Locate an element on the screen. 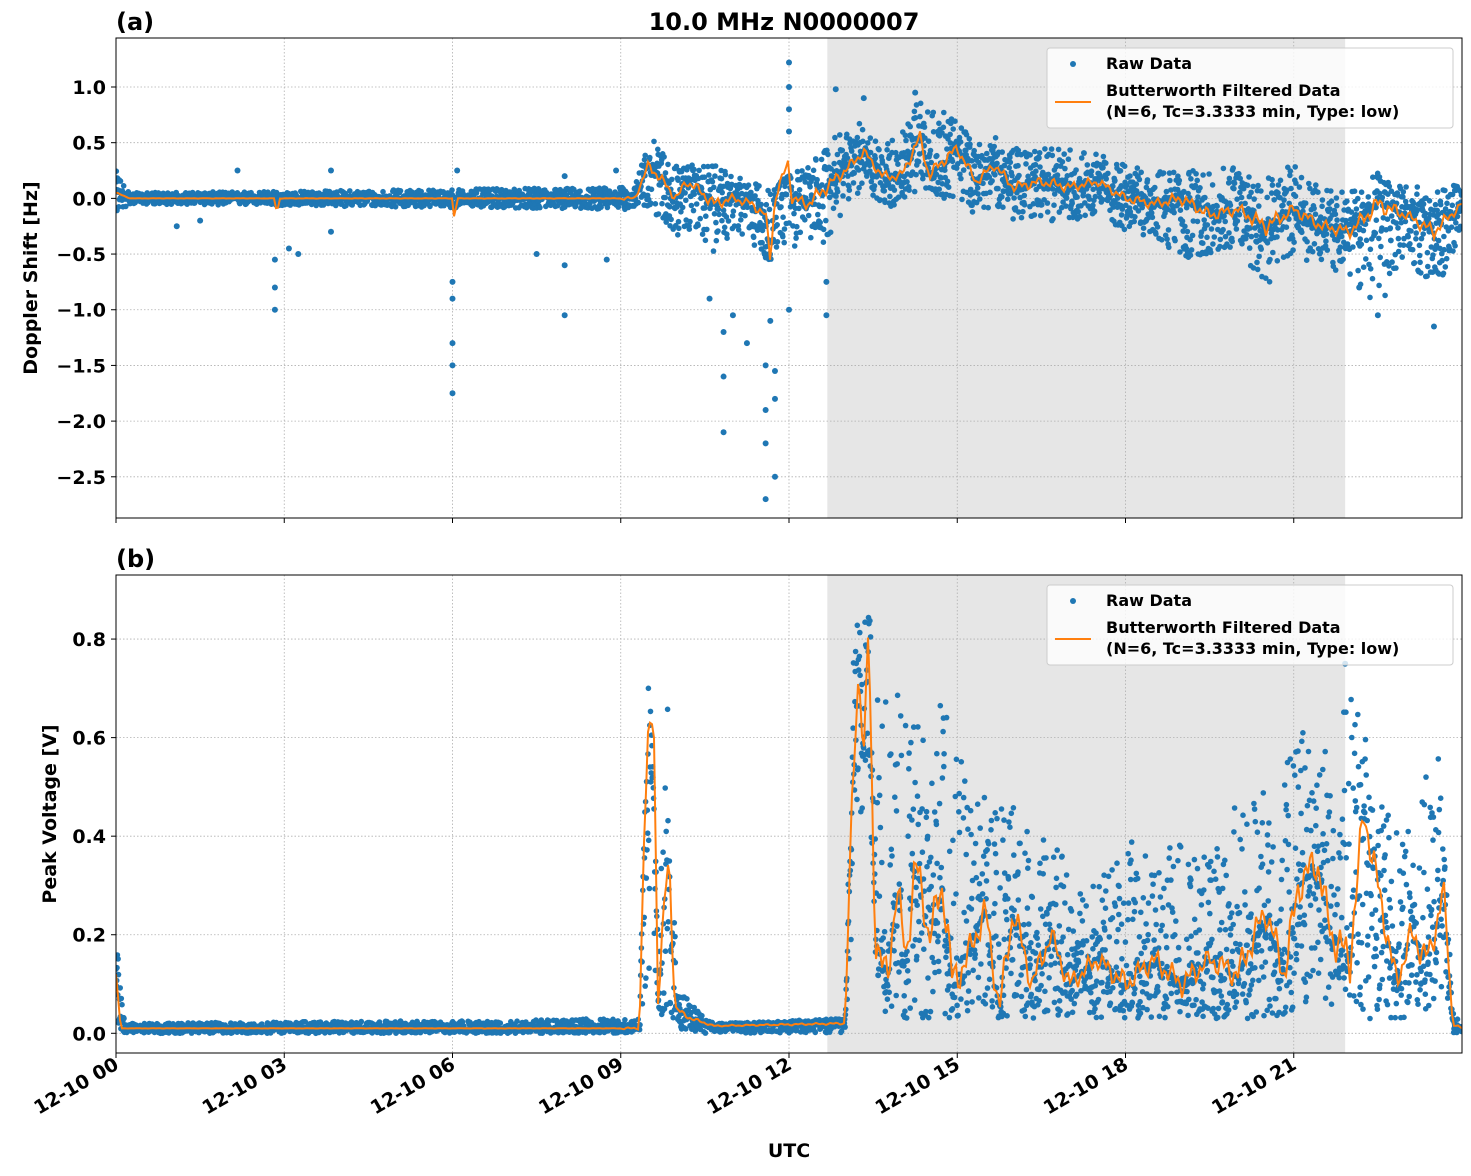 Image resolution: width=1471 pixels, height=1176 pixels. y-tick-label: 0.8 is located at coordinates (89, 640).